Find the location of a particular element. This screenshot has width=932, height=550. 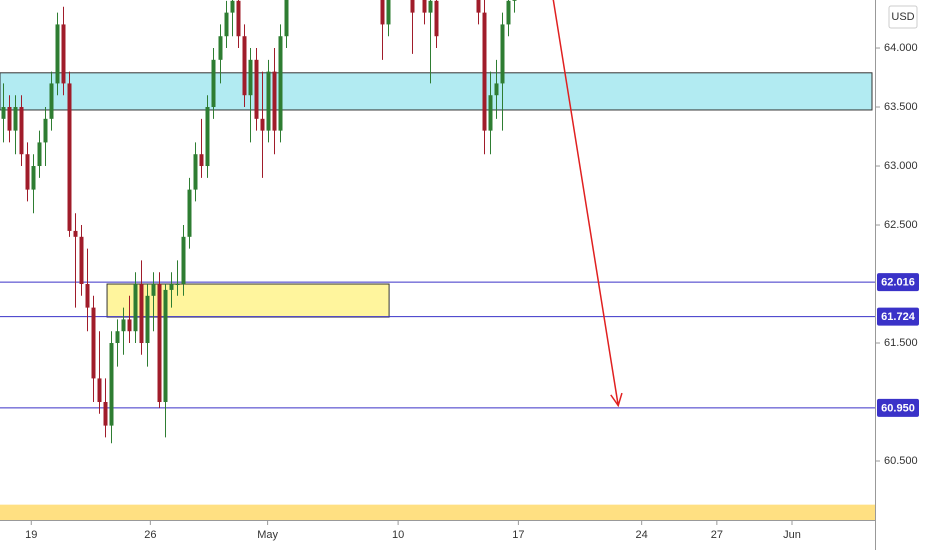

currency-box is located at coordinates (903, 17).